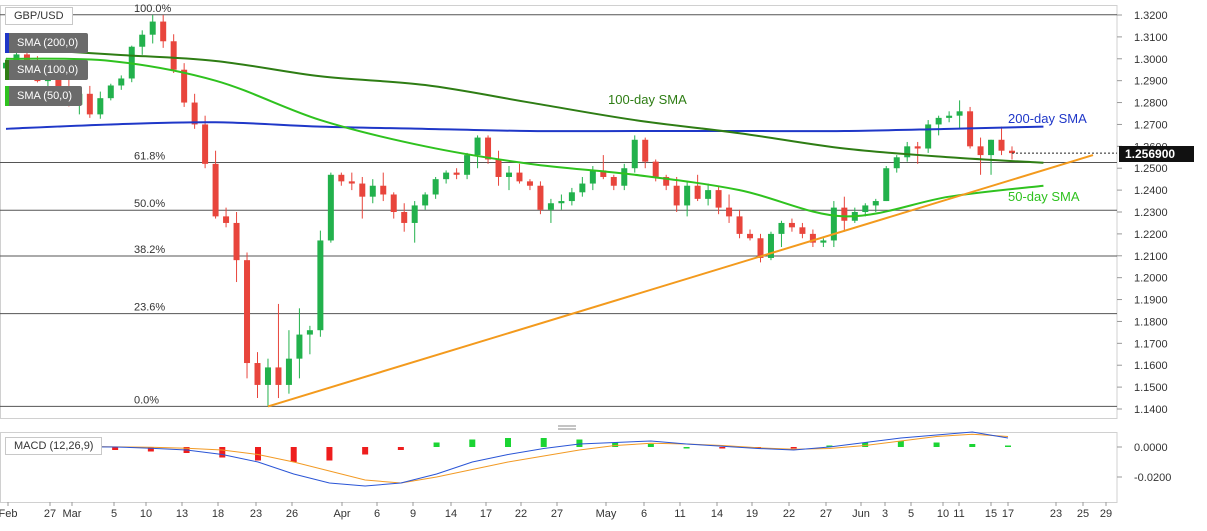  What do you see at coordinates (146, 400) in the screenshot?
I see `fib-label: 0.0%` at bounding box center [146, 400].